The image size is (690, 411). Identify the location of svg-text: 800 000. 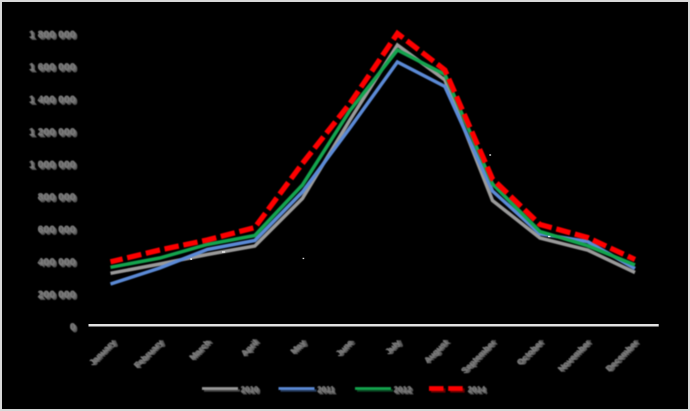
(57, 197).